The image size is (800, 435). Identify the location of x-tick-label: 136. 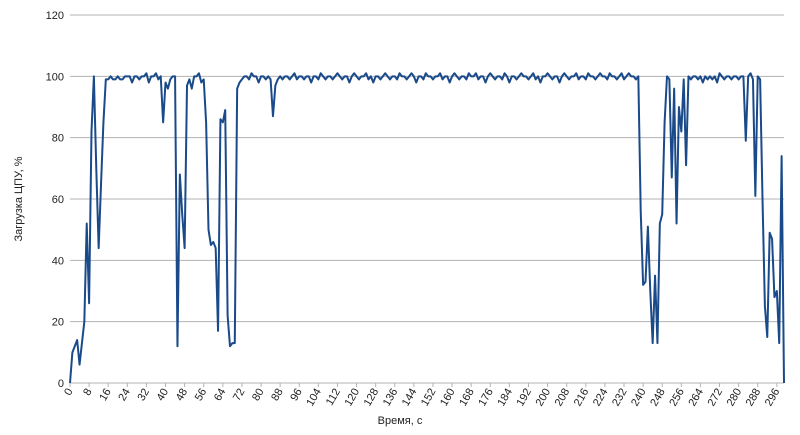
(391, 398).